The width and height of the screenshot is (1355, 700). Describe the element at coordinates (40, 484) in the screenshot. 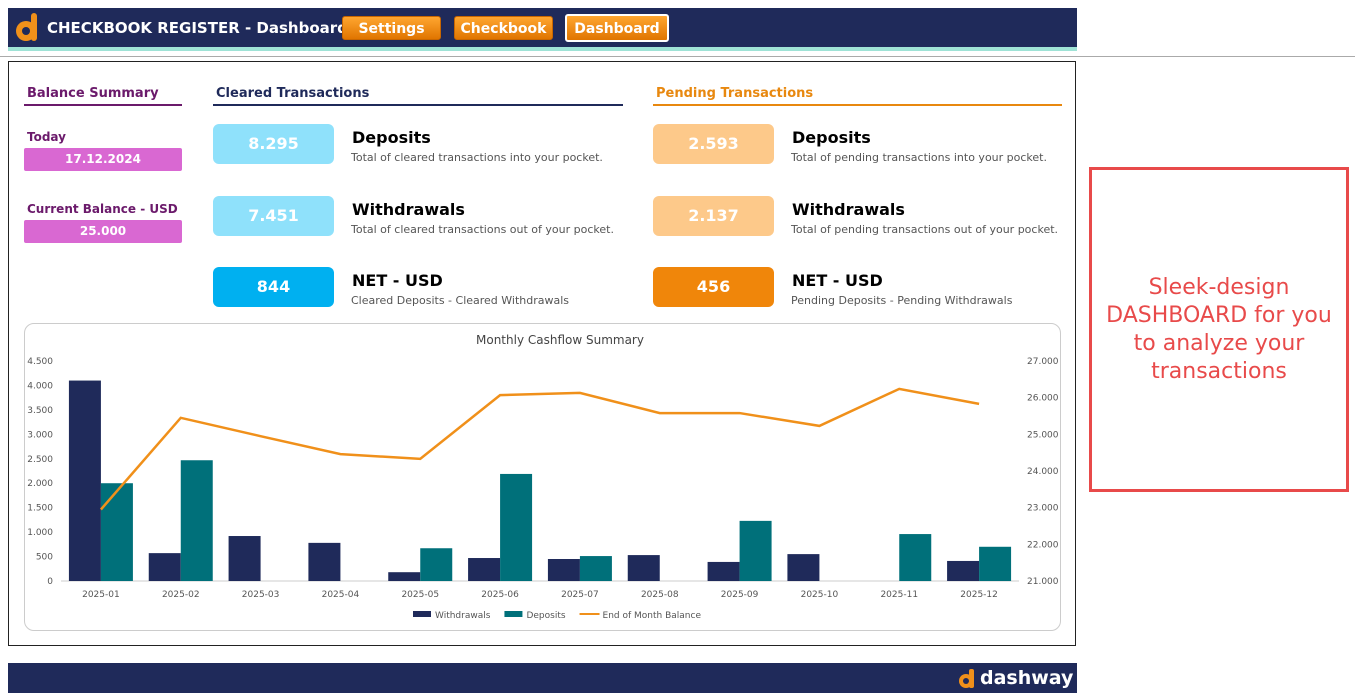

I see `y-tick-label: 2.000` at that location.